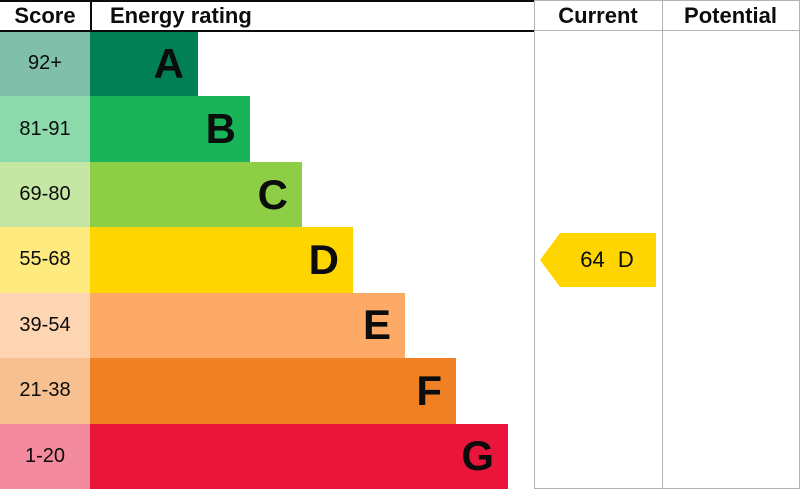  What do you see at coordinates (196, 194) in the screenshot?
I see `band-bar-c: C` at bounding box center [196, 194].